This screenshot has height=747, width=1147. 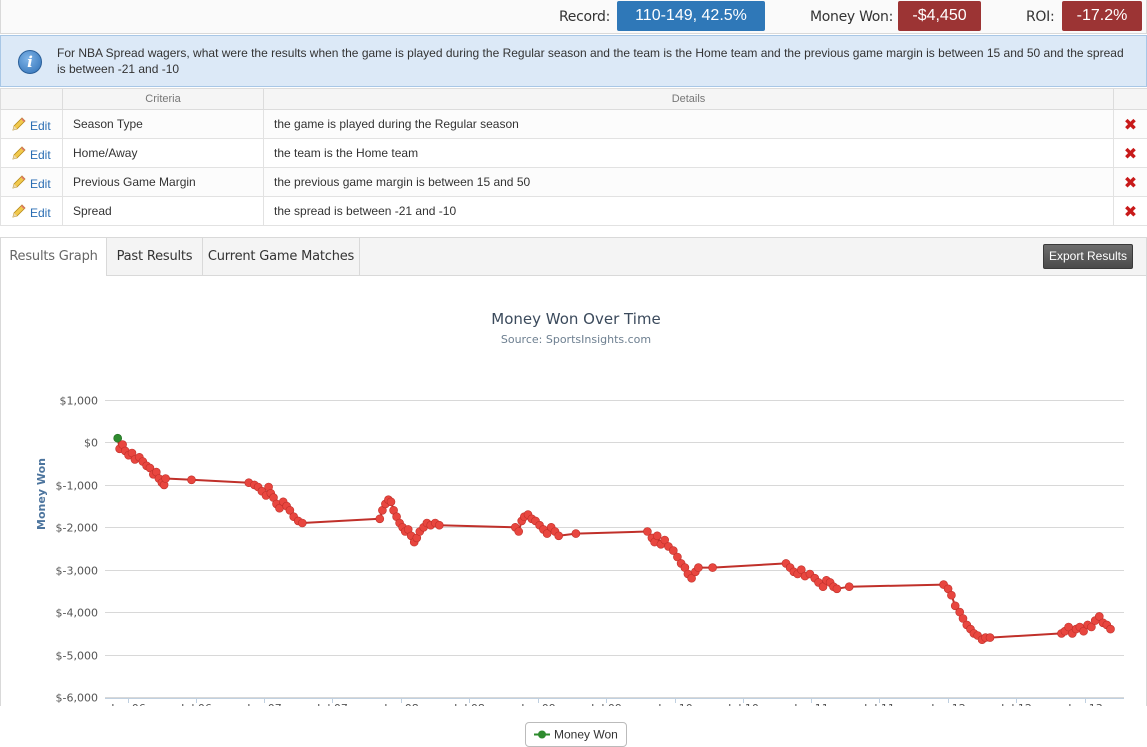 What do you see at coordinates (263, 704) in the screenshot?
I see `x-tick-label: Jan 07` at bounding box center [263, 704].